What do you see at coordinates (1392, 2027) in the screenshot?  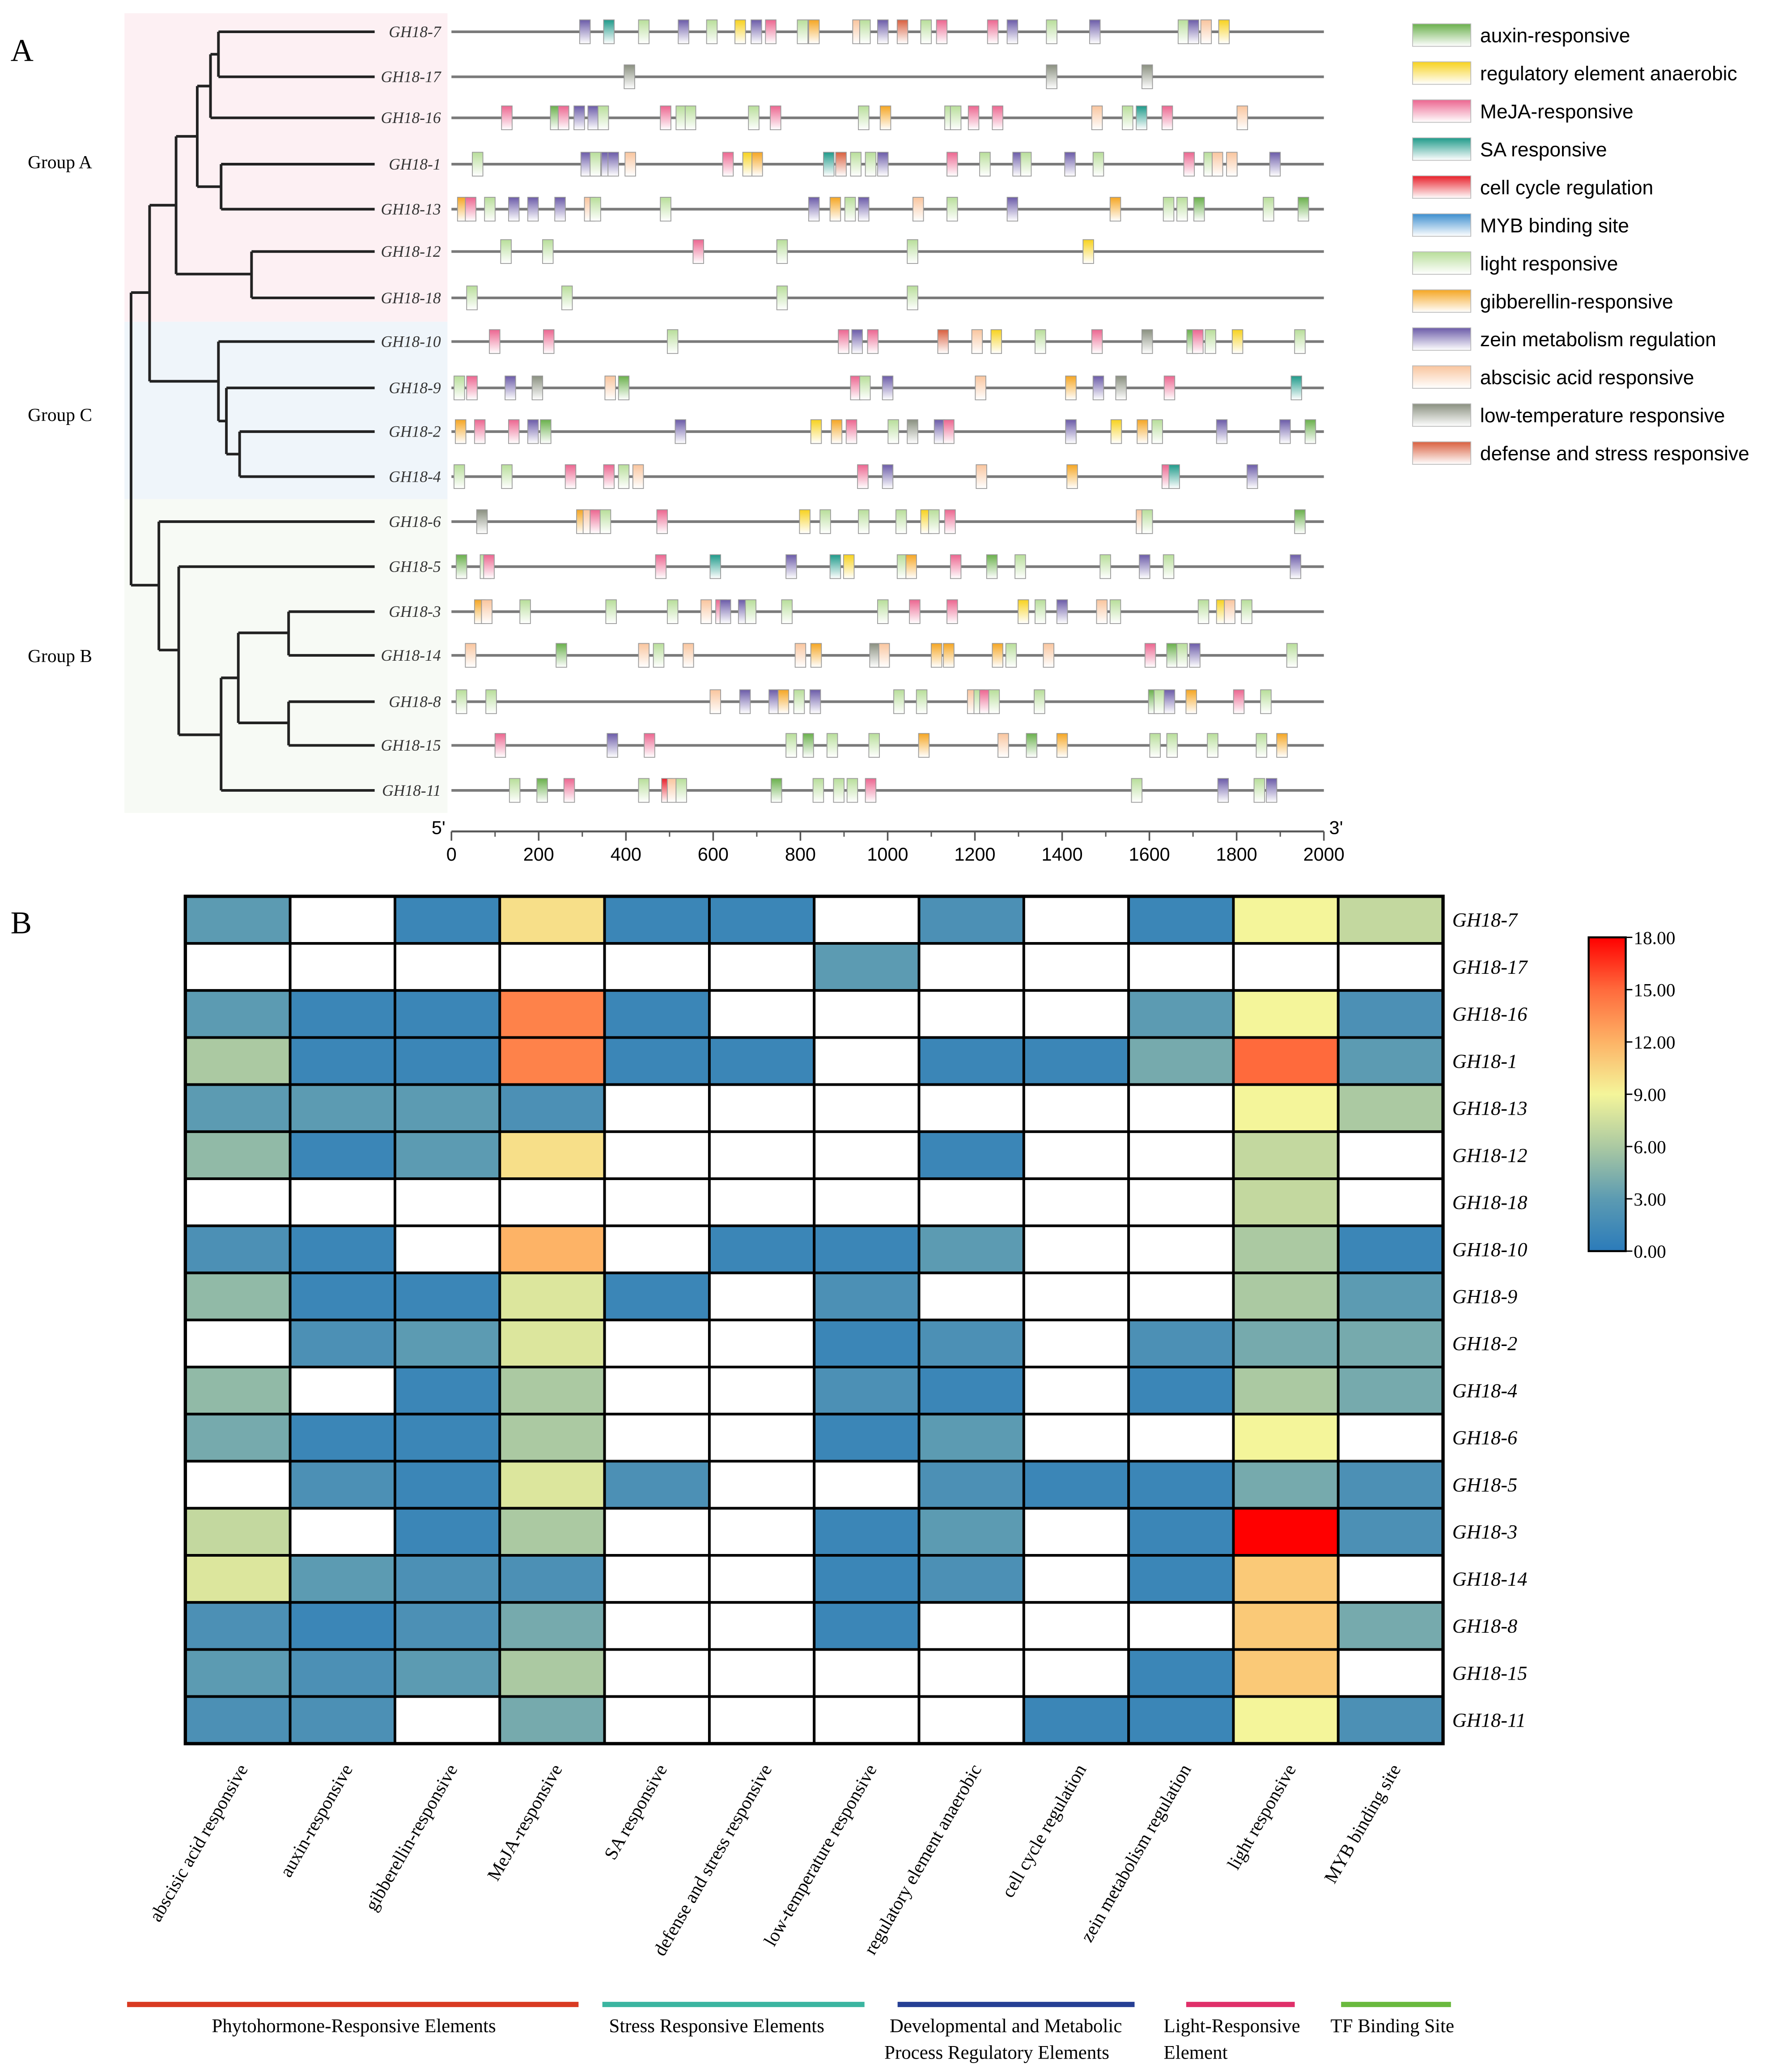 I see `category-label: TF Binding Site` at bounding box center [1392, 2027].